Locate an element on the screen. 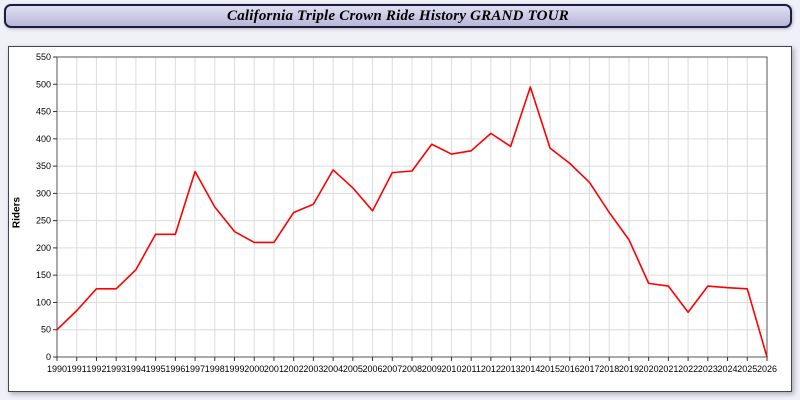 The width and height of the screenshot is (800, 400). svg-text: 2015 is located at coordinates (550, 369).